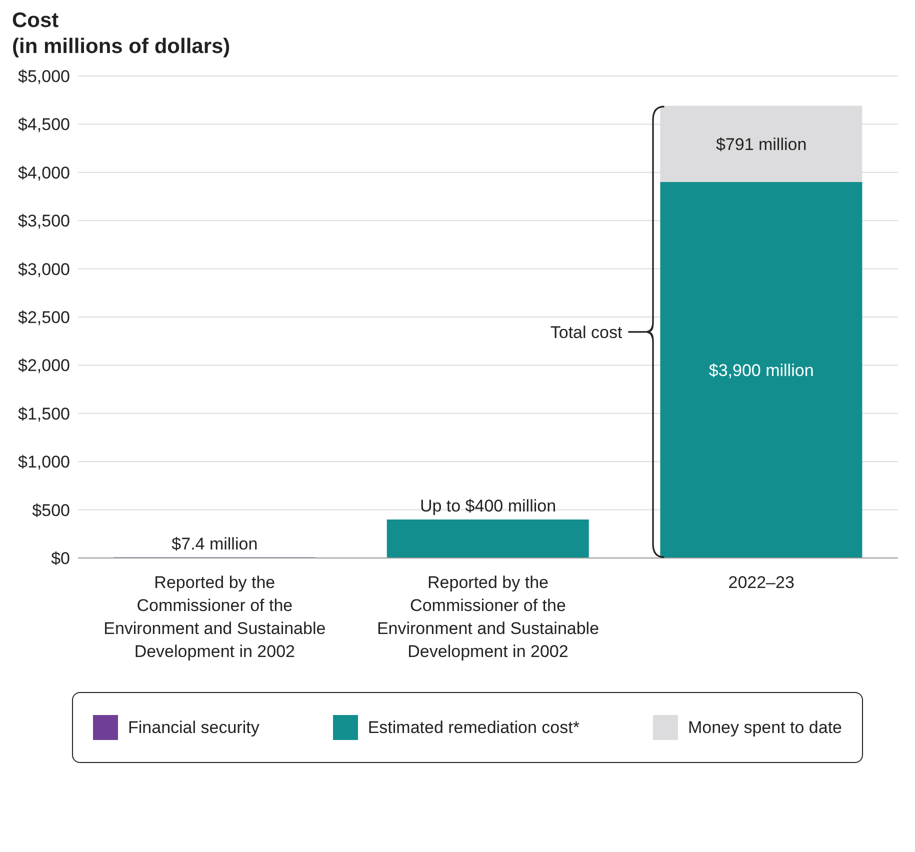 Image resolution: width=915 pixels, height=852 pixels. Describe the element at coordinates (44, 318) in the screenshot. I see `y-tick-label: $2,500` at that location.